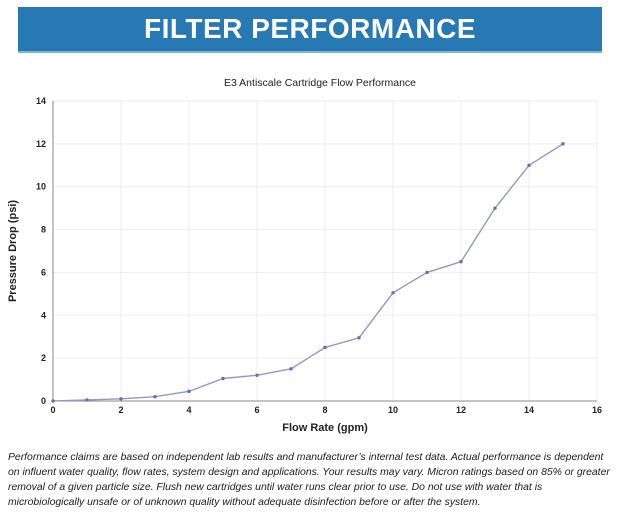 Image resolution: width=620 pixels, height=531 pixels. Describe the element at coordinates (52, 410) in the screenshot. I see `x-tick-label: 0` at that location.